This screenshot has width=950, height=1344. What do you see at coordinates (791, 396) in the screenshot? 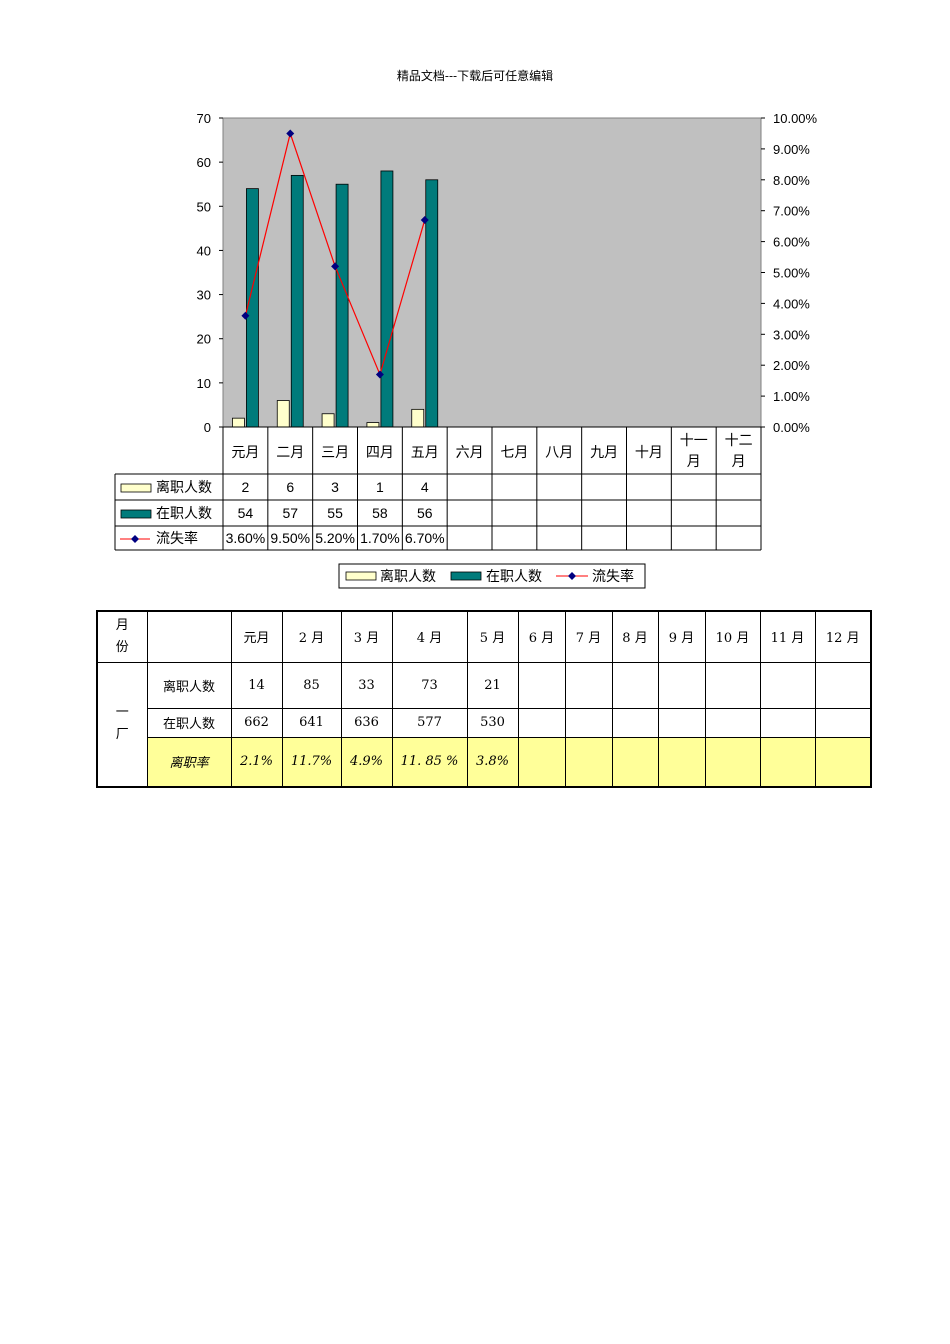
I see `y2-tick-label: 1.00%` at bounding box center [791, 396].